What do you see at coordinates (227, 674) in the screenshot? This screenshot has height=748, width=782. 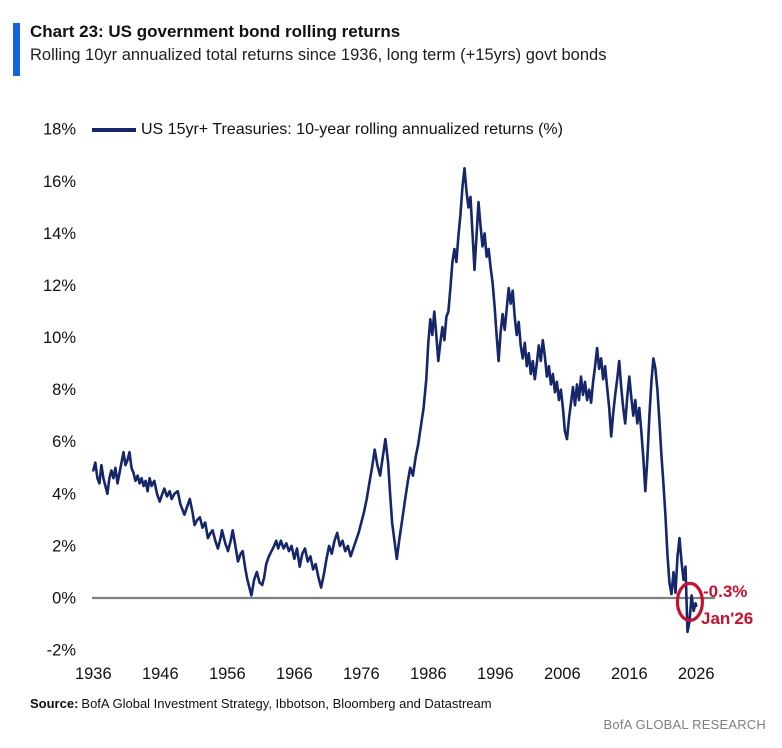 I see `x-tick-label: 1956` at bounding box center [227, 674].